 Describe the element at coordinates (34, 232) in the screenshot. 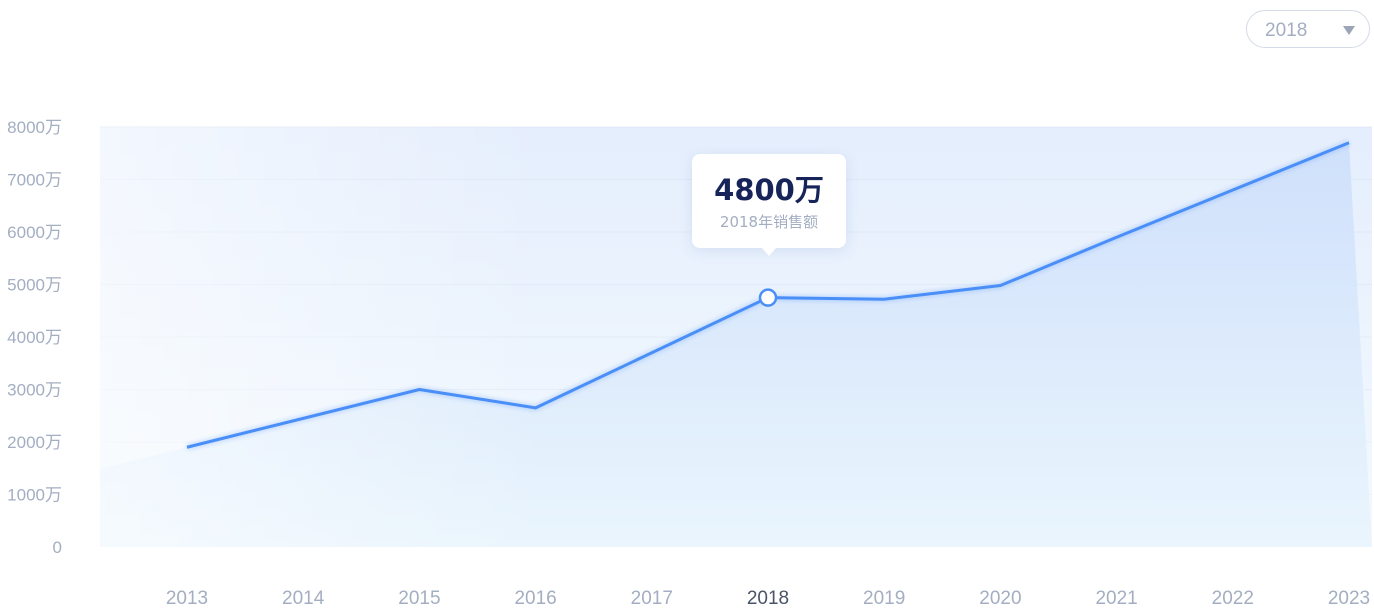

I see `y-tick-label: 6000万` at that location.